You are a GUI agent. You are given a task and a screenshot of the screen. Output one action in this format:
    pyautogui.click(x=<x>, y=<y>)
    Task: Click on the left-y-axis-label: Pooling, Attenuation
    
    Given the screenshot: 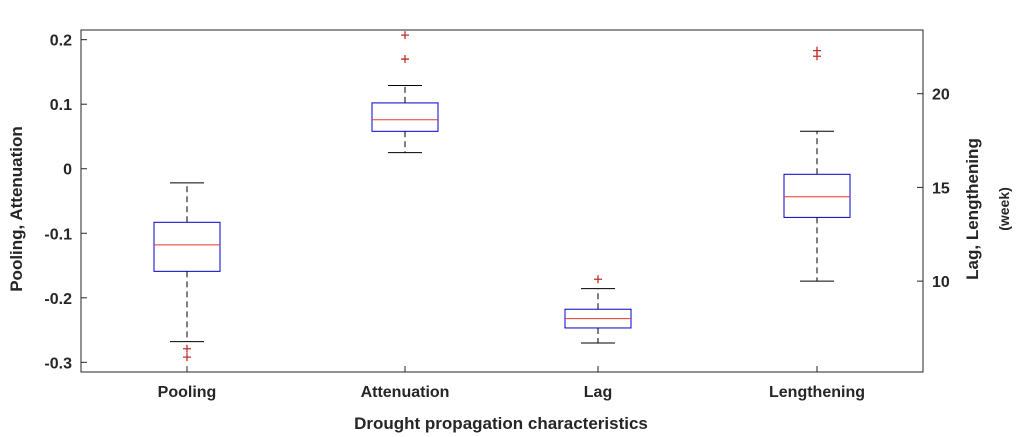 What is the action you would take?
    pyautogui.click(x=16, y=209)
    